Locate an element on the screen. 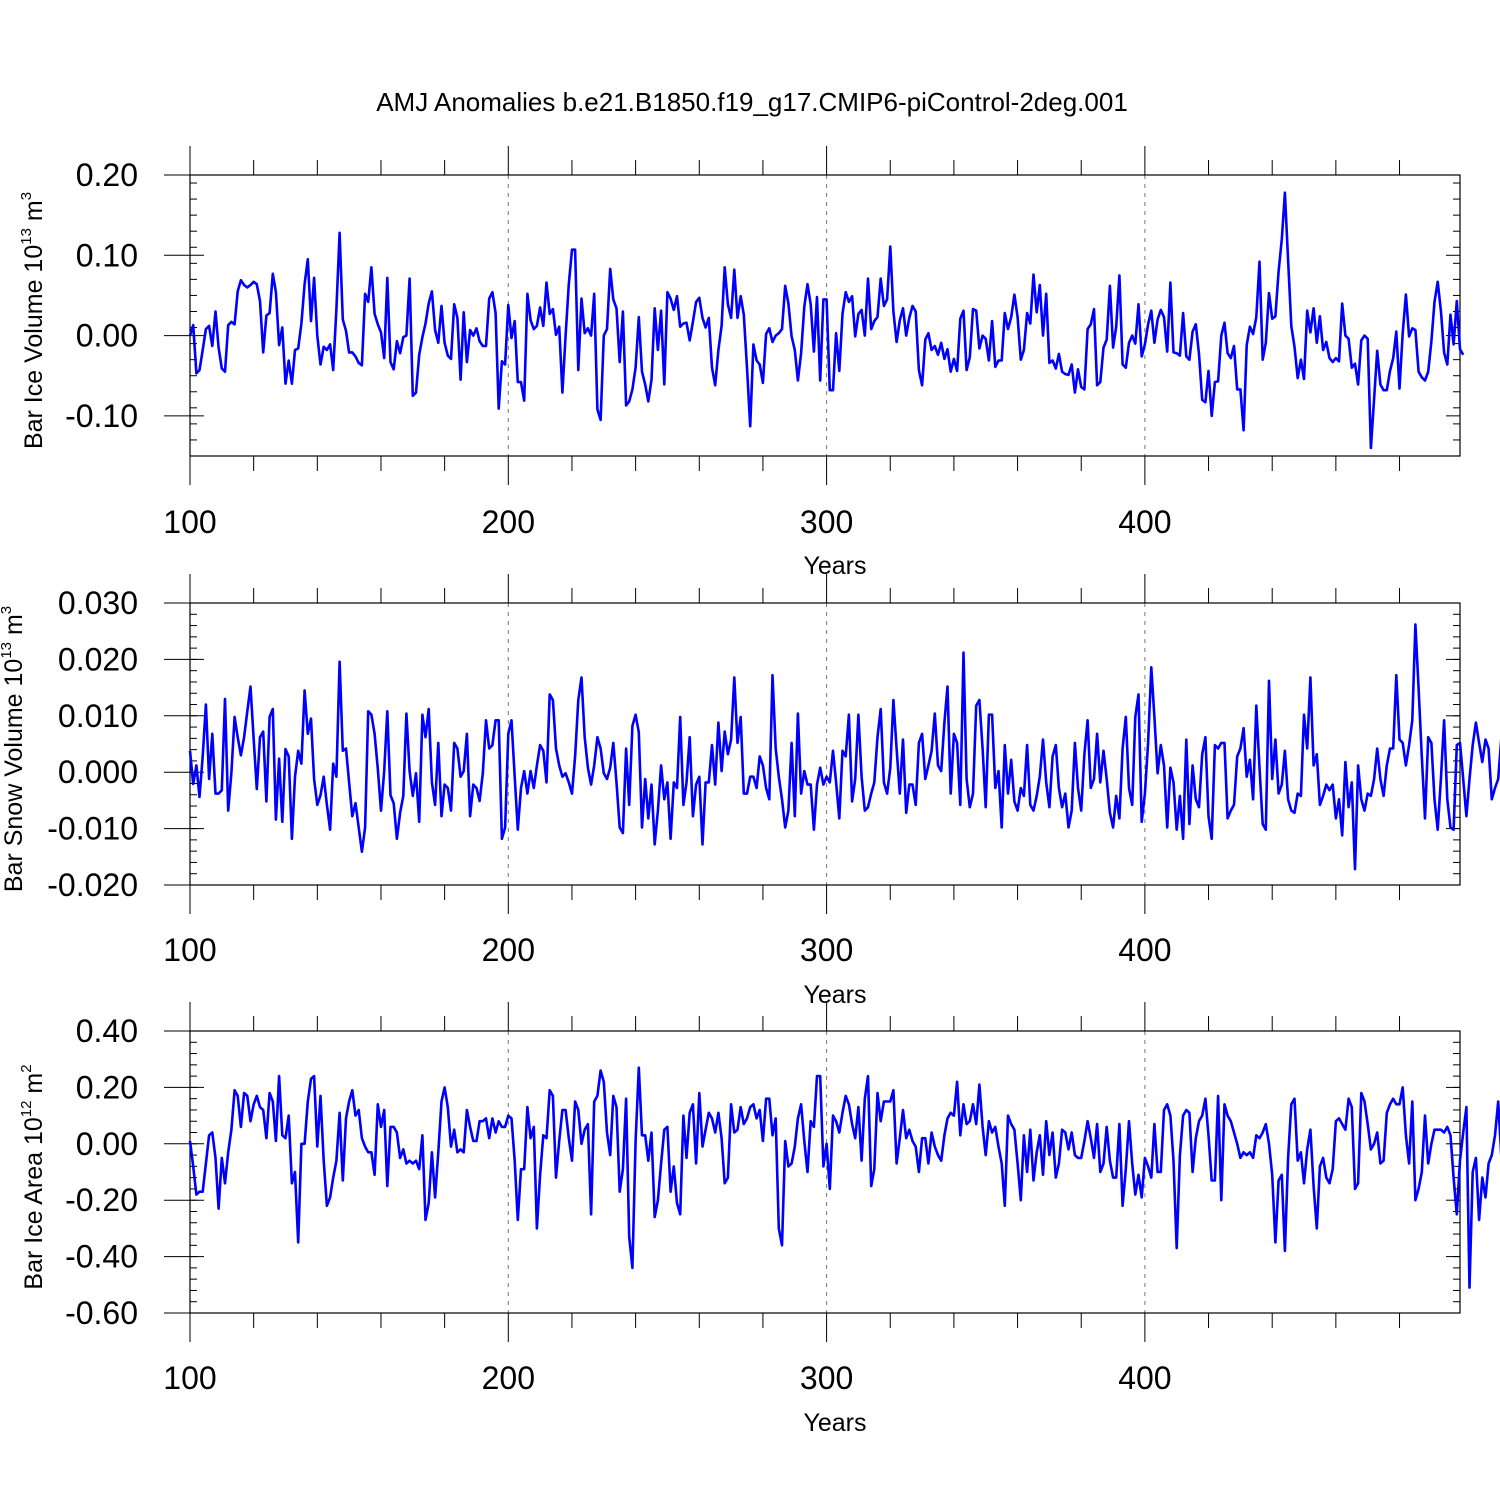 The width and height of the screenshot is (1500, 1500). y-tick-label: 0.40 is located at coordinates (107, 1031).